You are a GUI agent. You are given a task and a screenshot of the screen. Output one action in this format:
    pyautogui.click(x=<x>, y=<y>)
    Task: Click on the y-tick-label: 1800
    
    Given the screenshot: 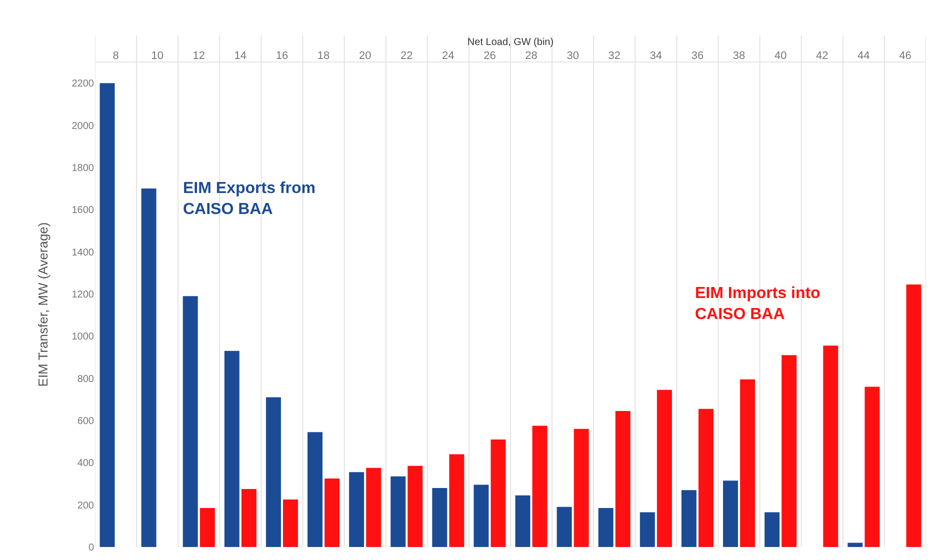 What is the action you would take?
    pyautogui.click(x=83, y=168)
    